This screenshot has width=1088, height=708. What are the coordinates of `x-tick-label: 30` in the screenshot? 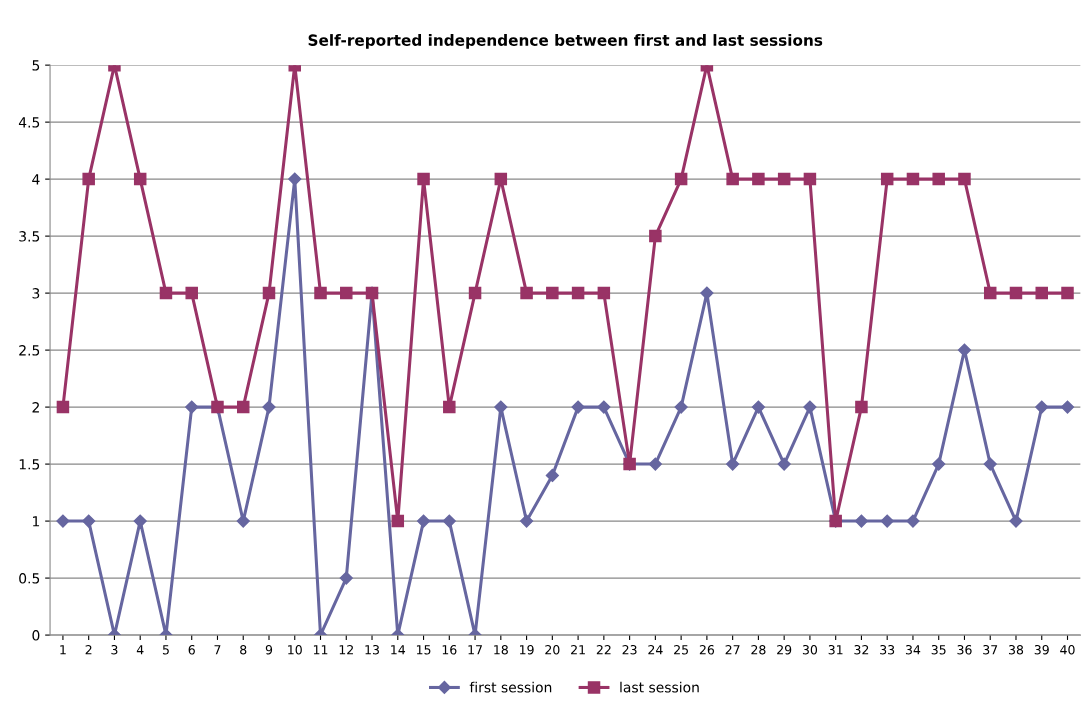 It's located at (810, 650).